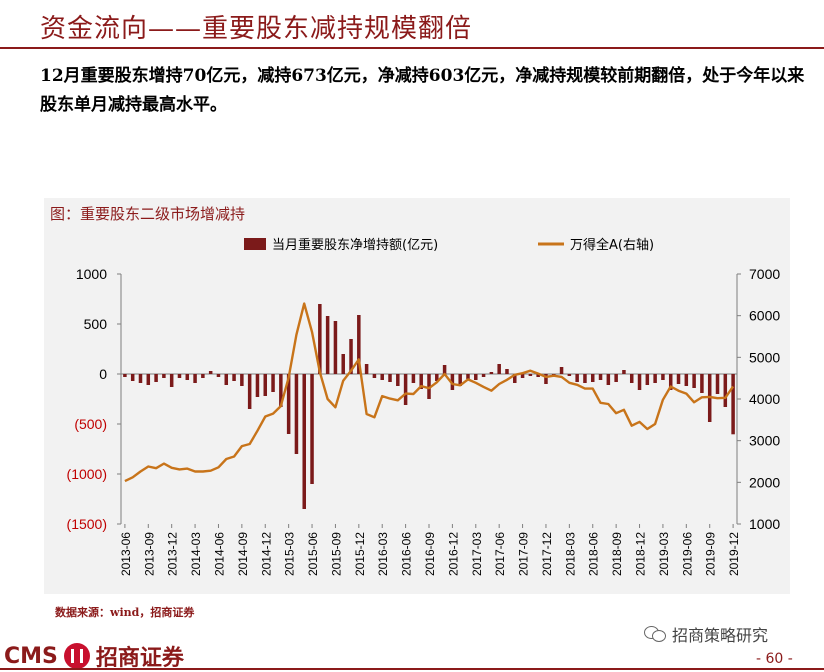  I want to click on x-tick-label: 2013-12, so click(173, 554).